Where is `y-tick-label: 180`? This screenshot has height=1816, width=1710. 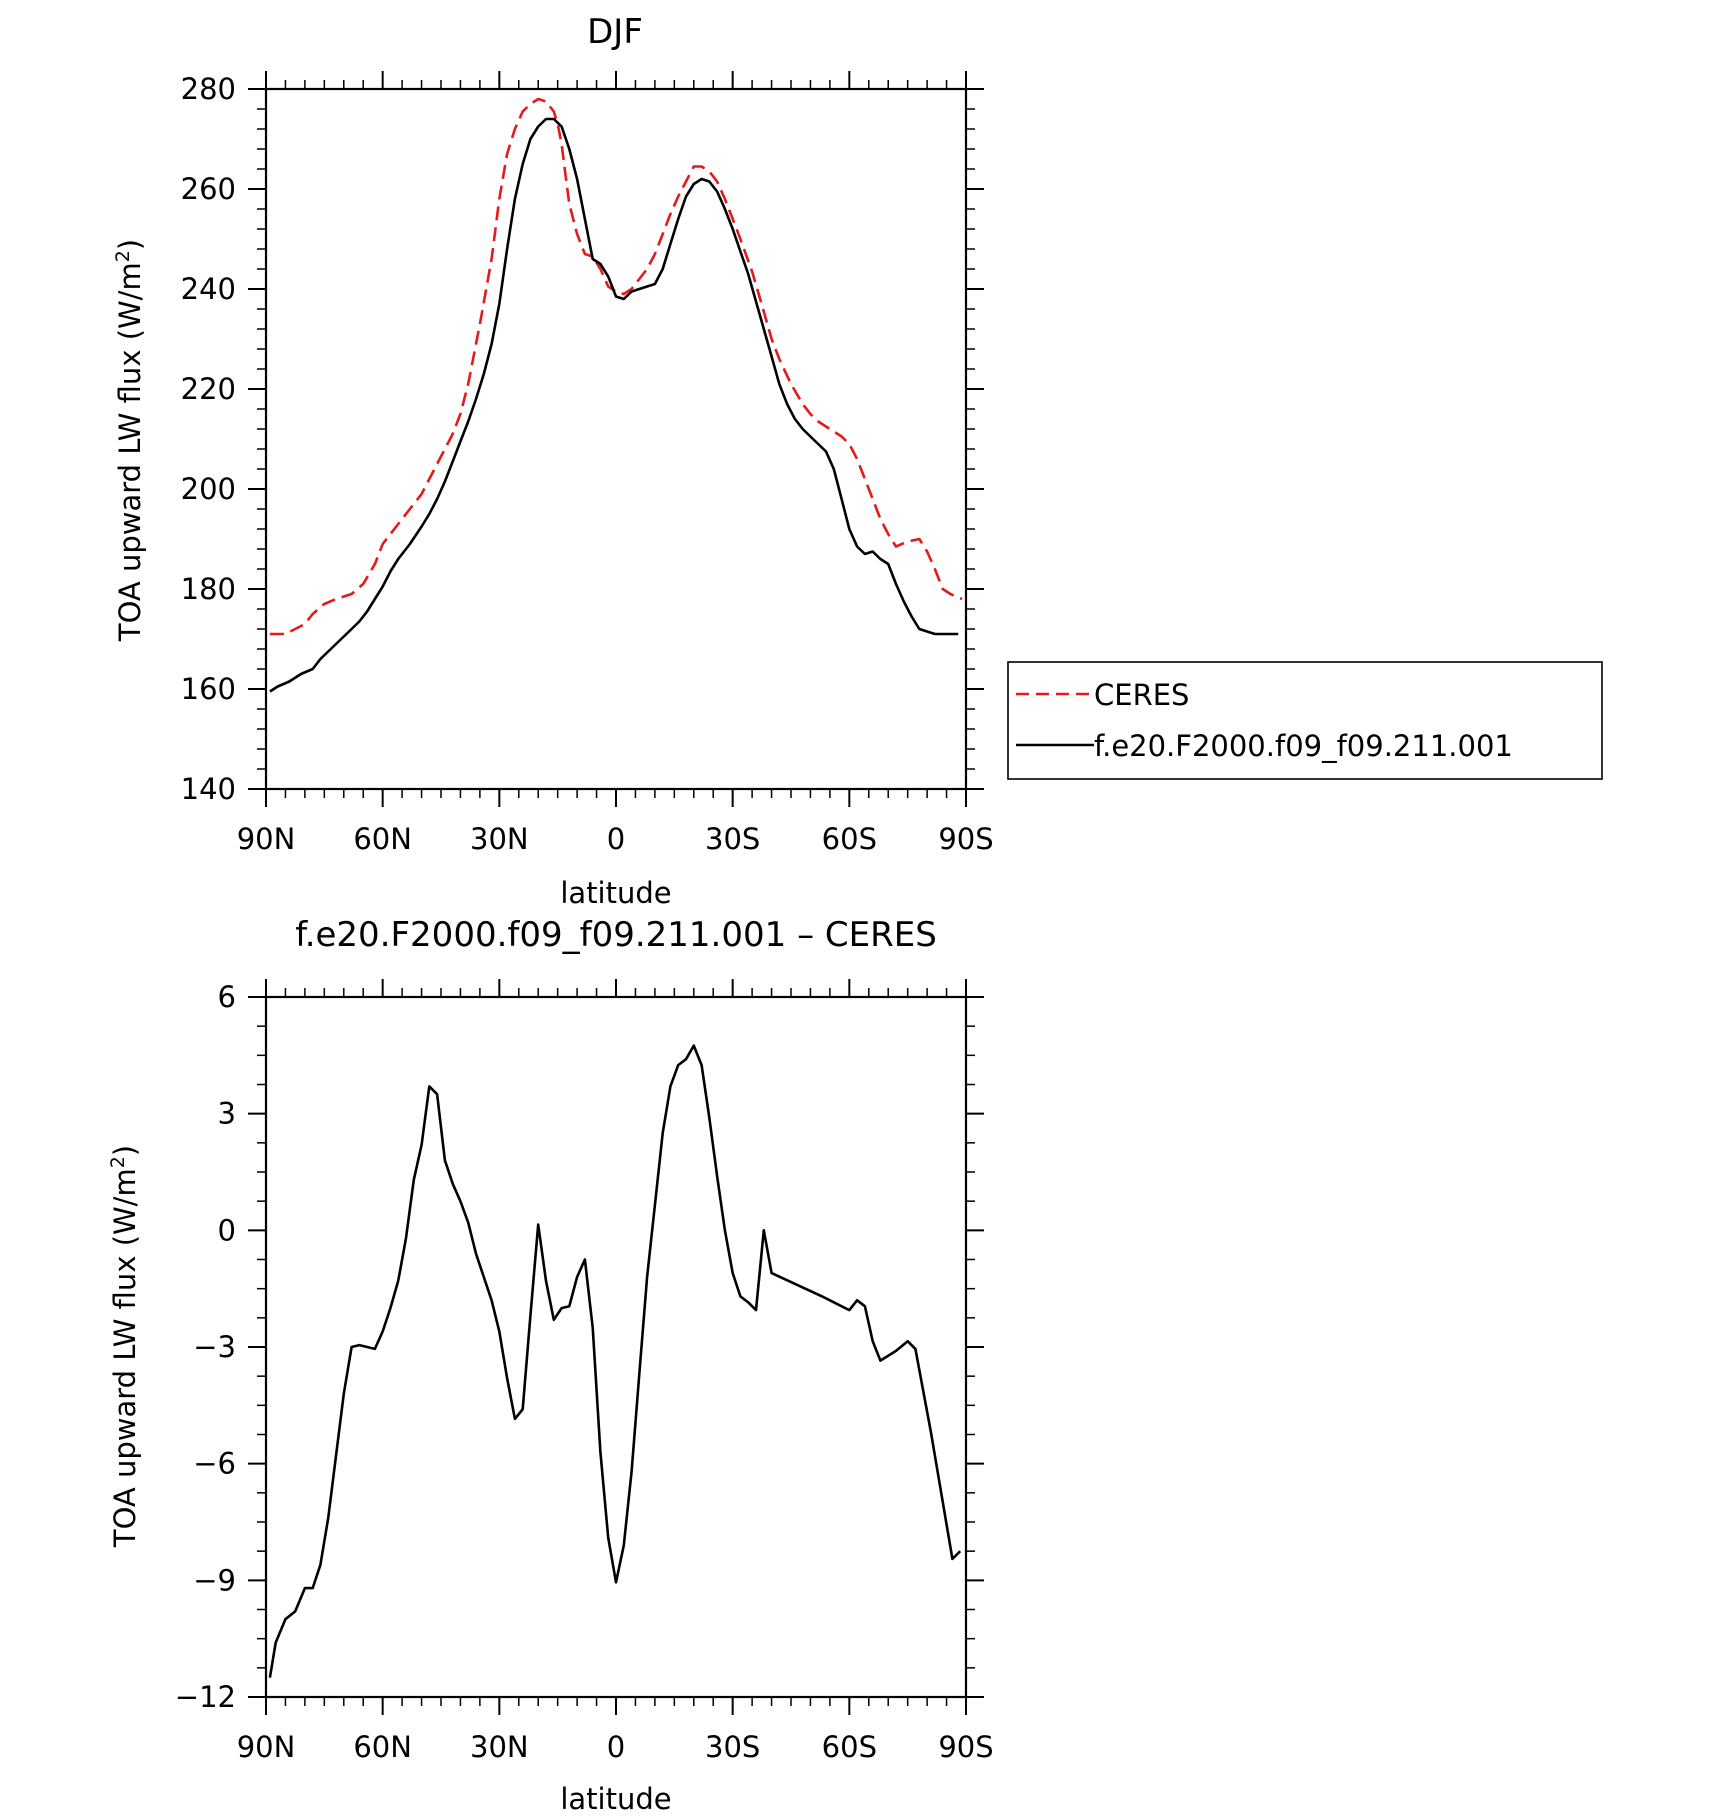 y-tick-label: 180 is located at coordinates (208, 589).